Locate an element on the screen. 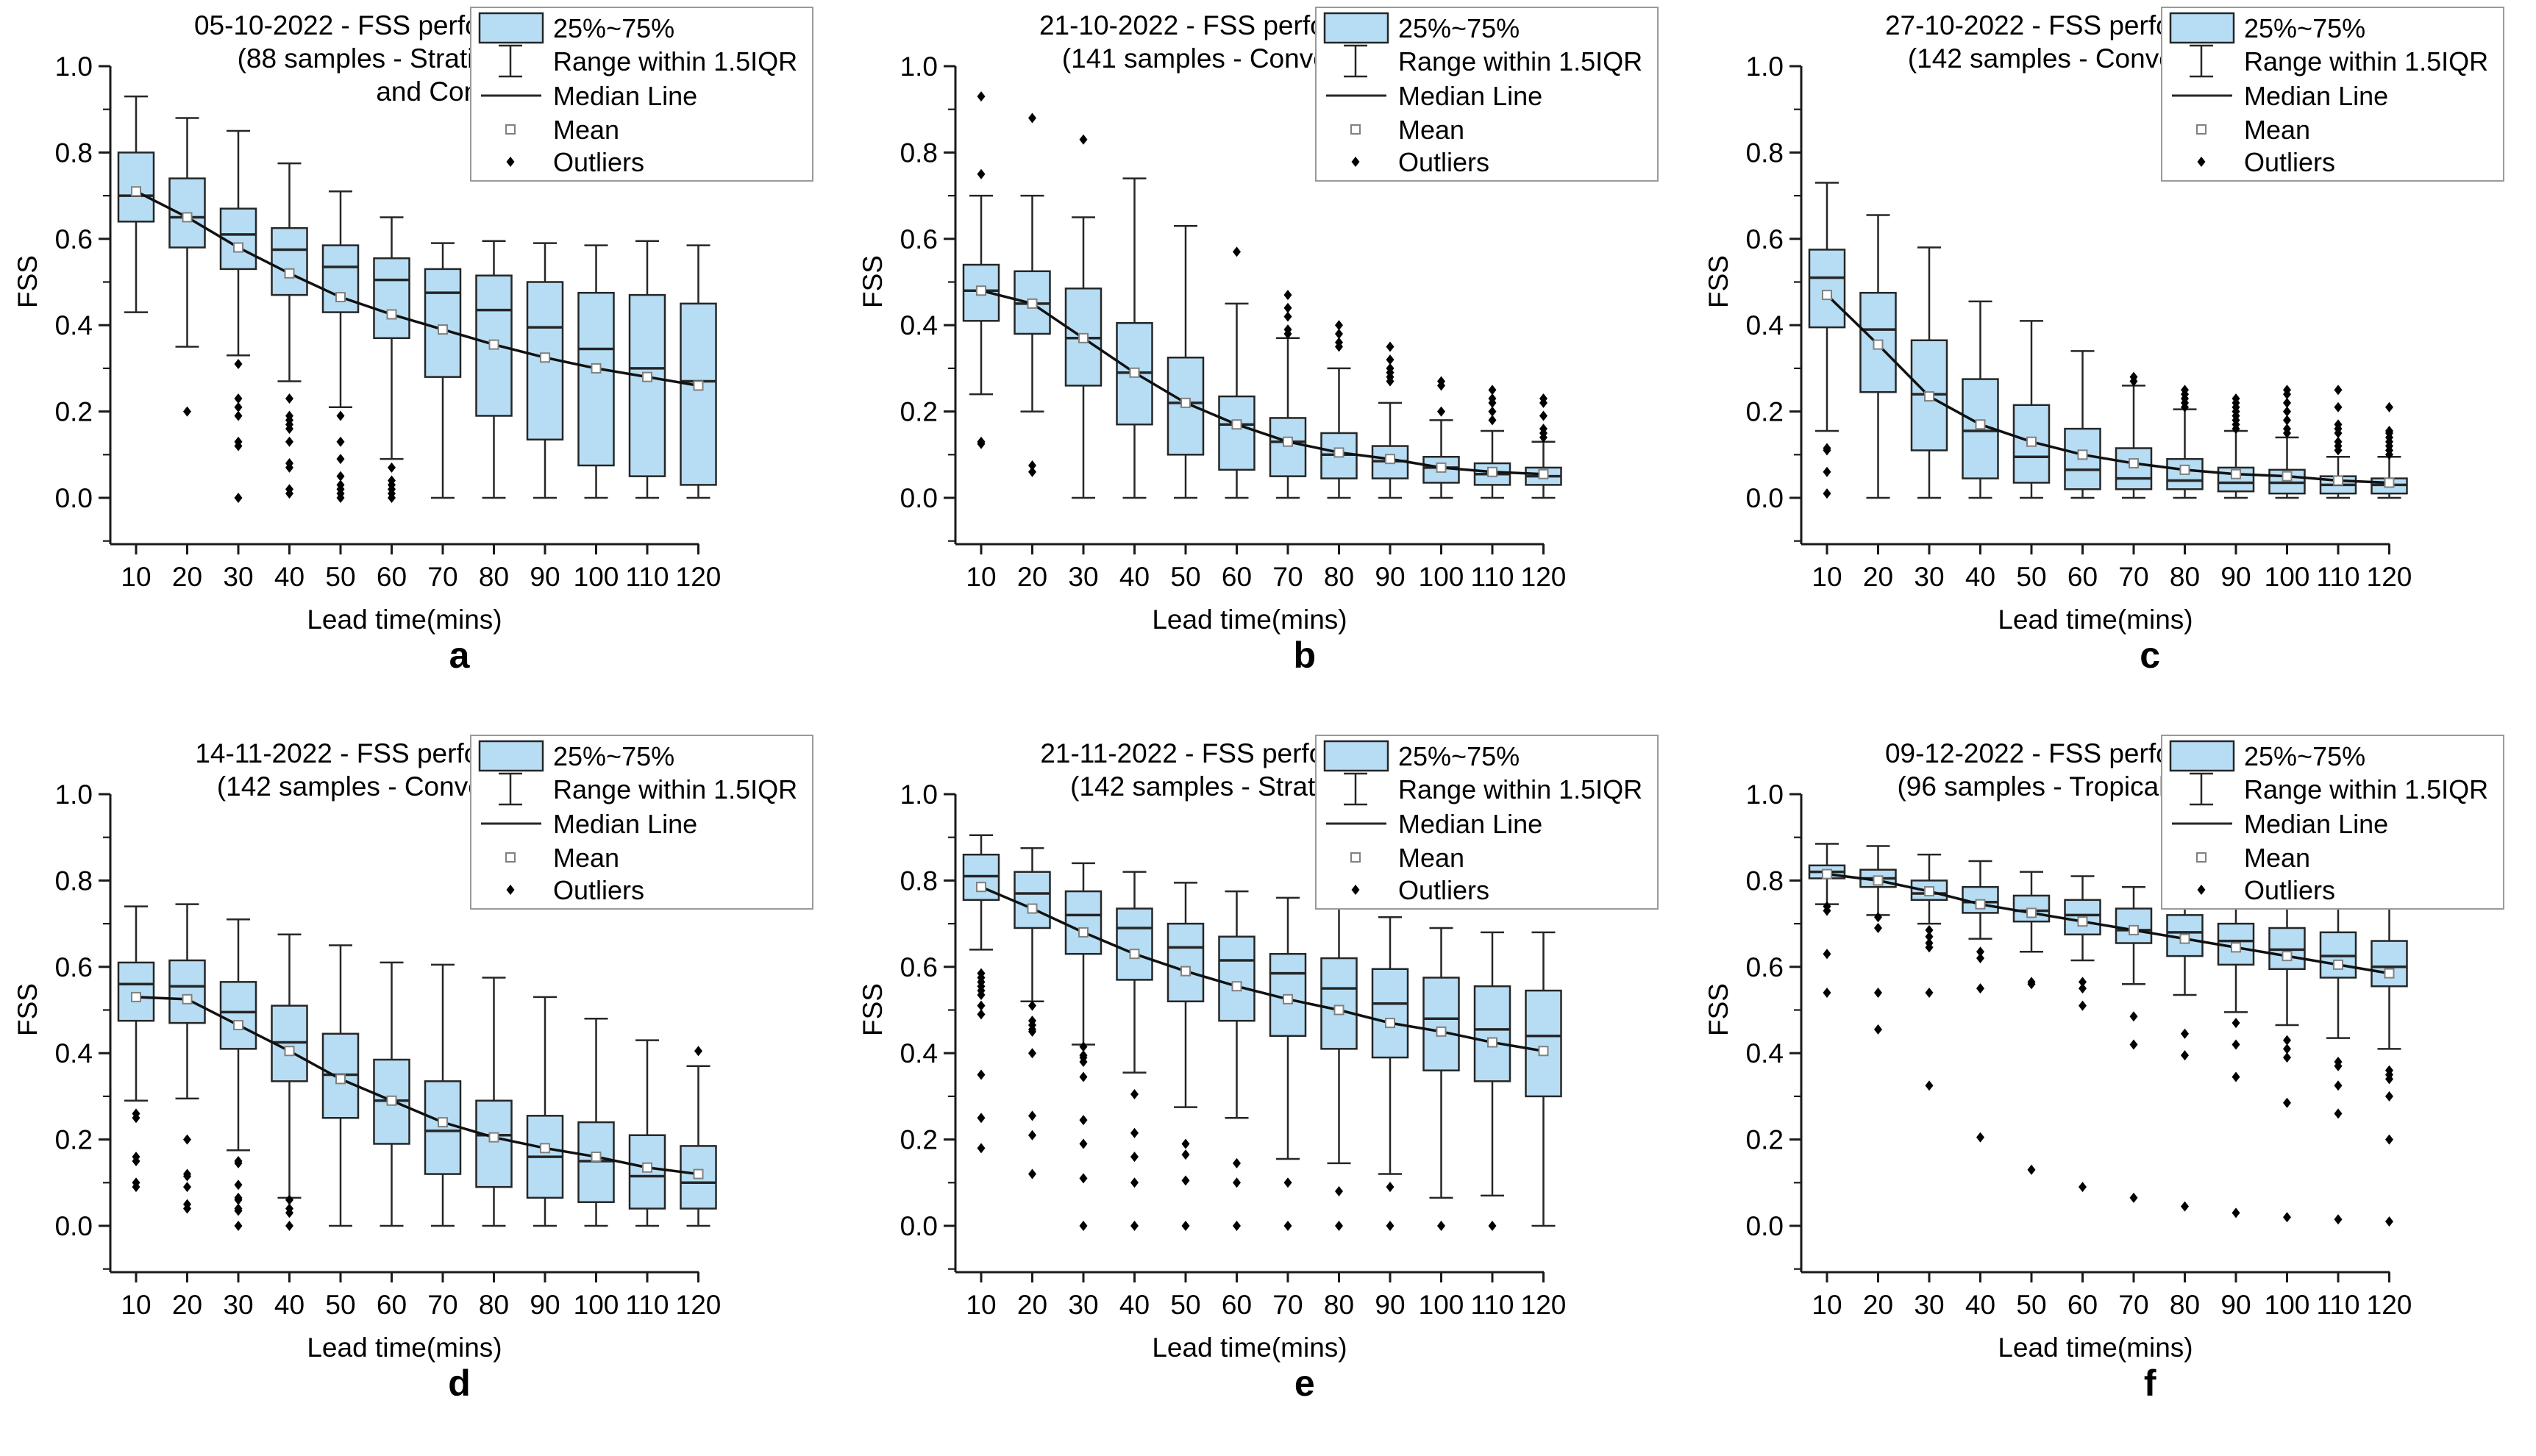 The image size is (2536, 1456). x-tick-label: 10 is located at coordinates (981, 577).